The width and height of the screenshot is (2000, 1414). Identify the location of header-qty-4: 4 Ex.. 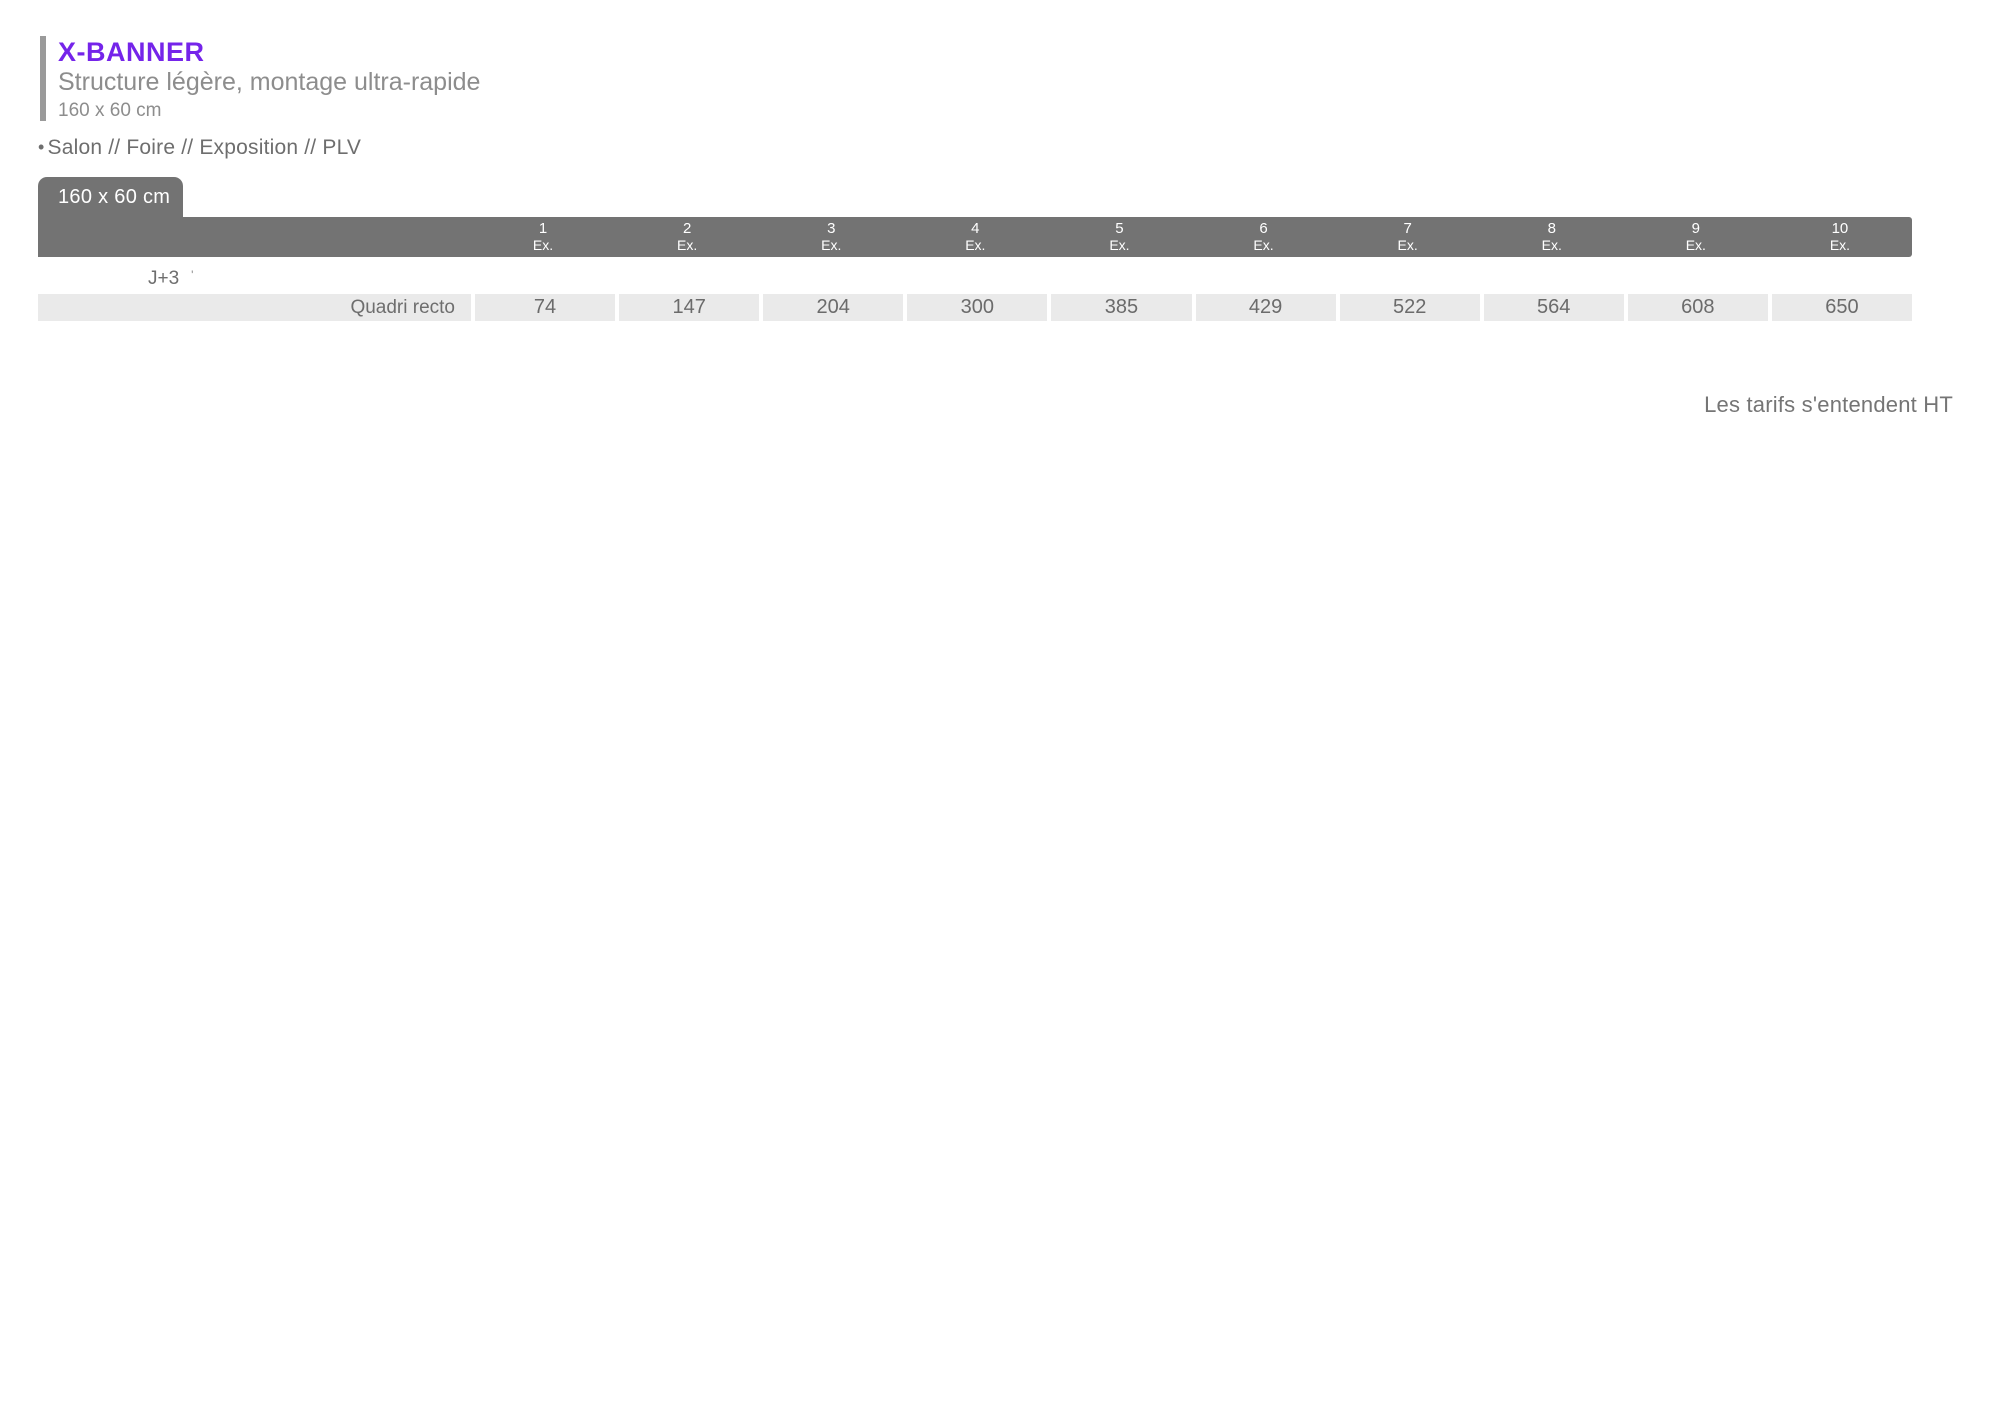
(975, 237).